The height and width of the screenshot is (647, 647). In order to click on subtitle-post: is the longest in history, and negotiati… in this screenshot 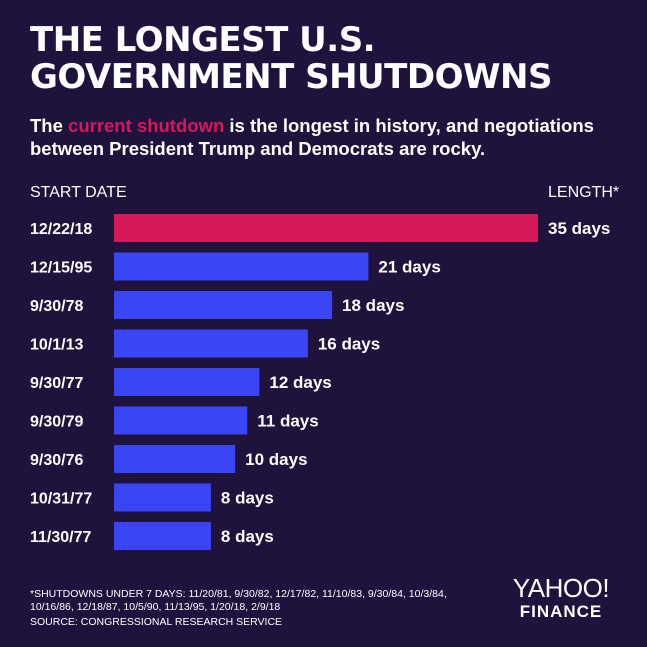, I will do `click(312, 137)`.